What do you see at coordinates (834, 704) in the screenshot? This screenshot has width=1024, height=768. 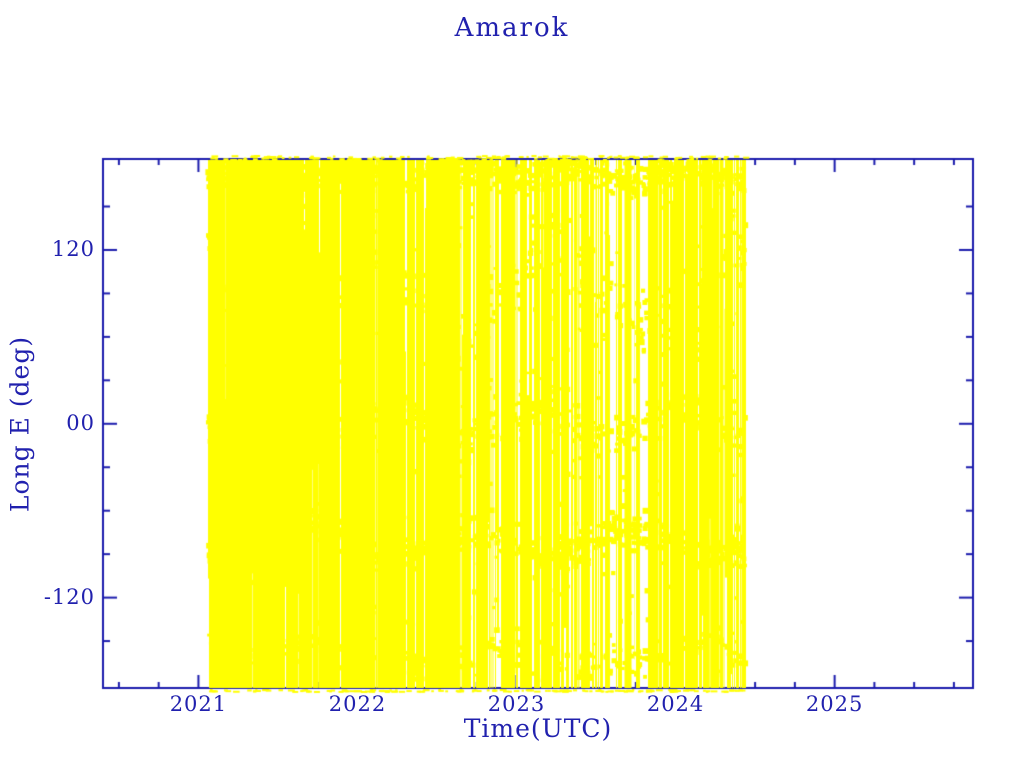 I see `x-tick-label-2025: 2025` at bounding box center [834, 704].